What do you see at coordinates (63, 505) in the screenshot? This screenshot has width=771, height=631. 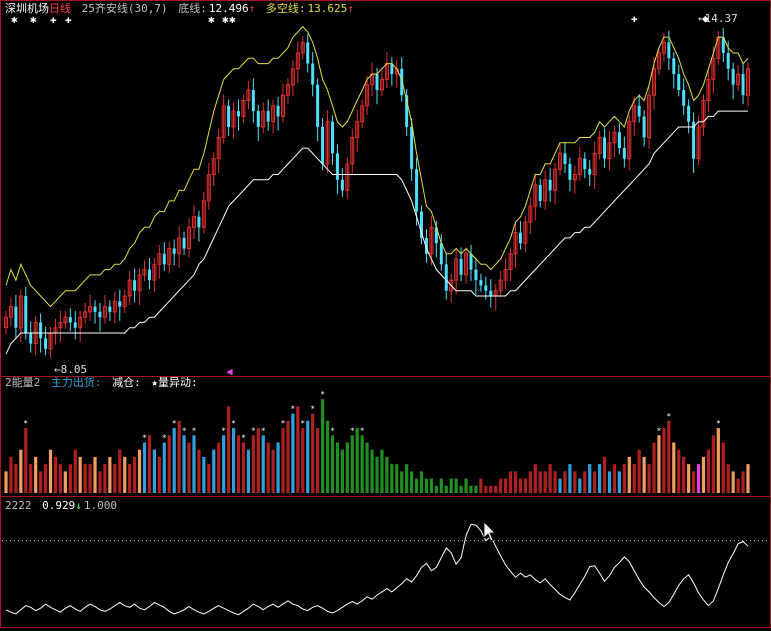 I see `oscillator-header: 2222 0.929↓ 1.000` at bounding box center [63, 505].